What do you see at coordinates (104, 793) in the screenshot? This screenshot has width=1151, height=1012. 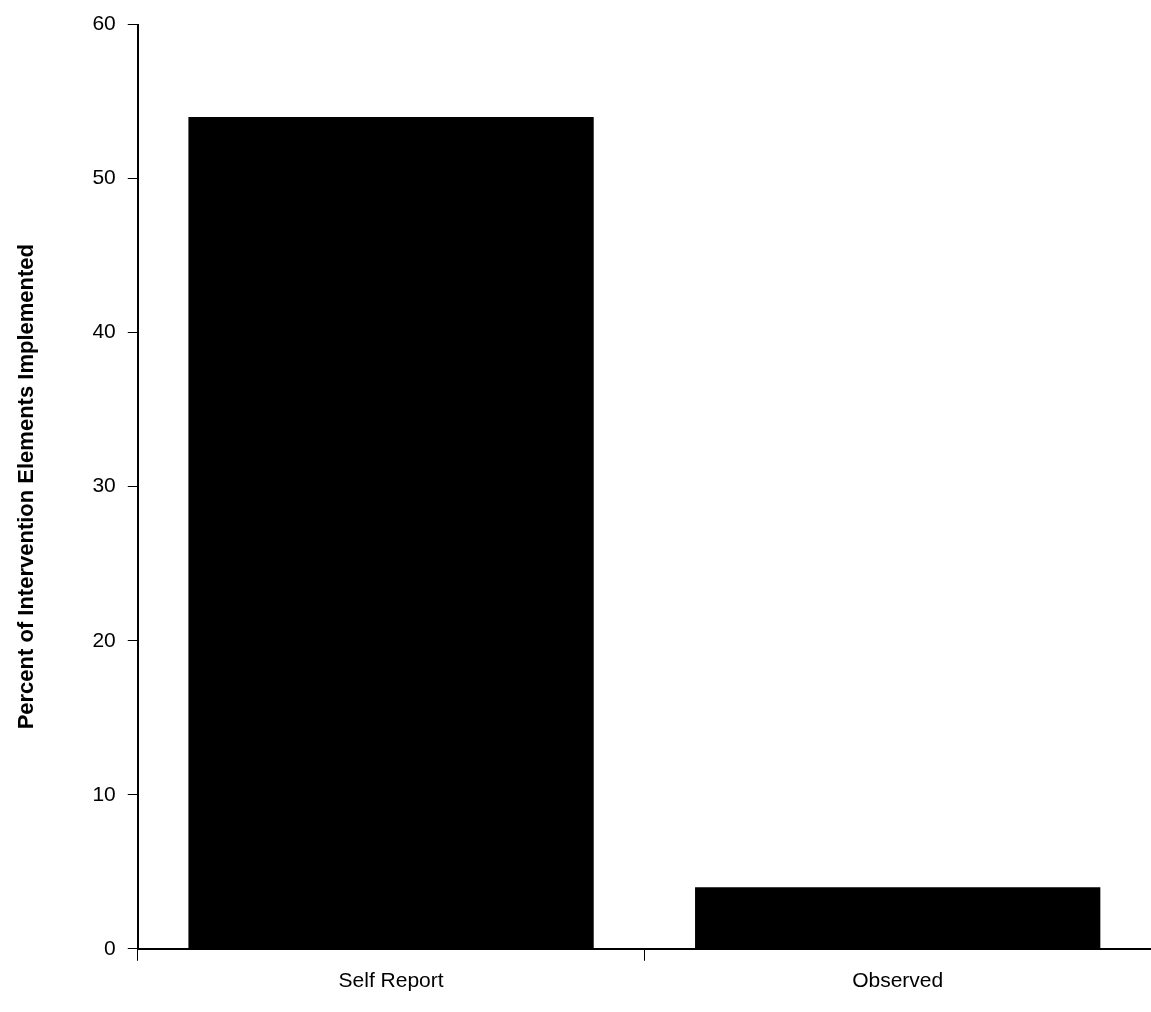 I see `y-tick-label: 10` at bounding box center [104, 793].